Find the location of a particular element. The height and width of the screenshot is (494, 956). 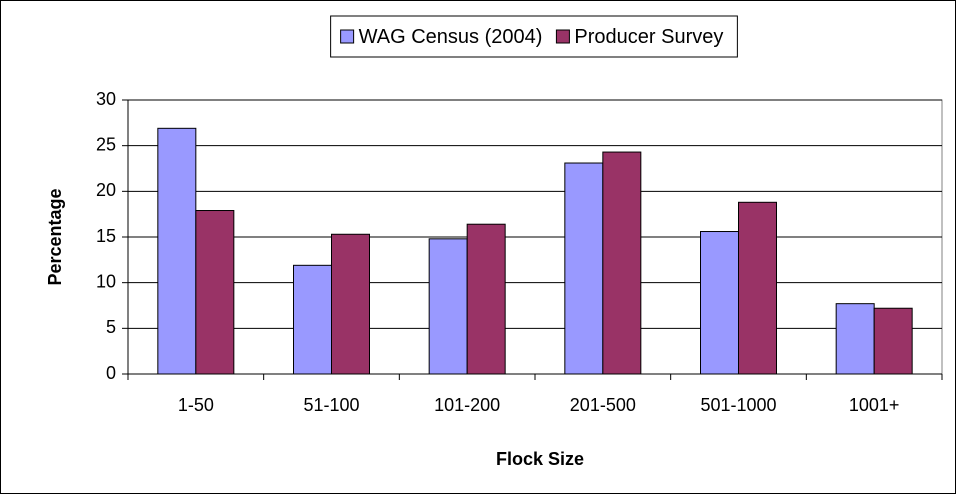

y-tick-label: 25 is located at coordinates (106, 144).